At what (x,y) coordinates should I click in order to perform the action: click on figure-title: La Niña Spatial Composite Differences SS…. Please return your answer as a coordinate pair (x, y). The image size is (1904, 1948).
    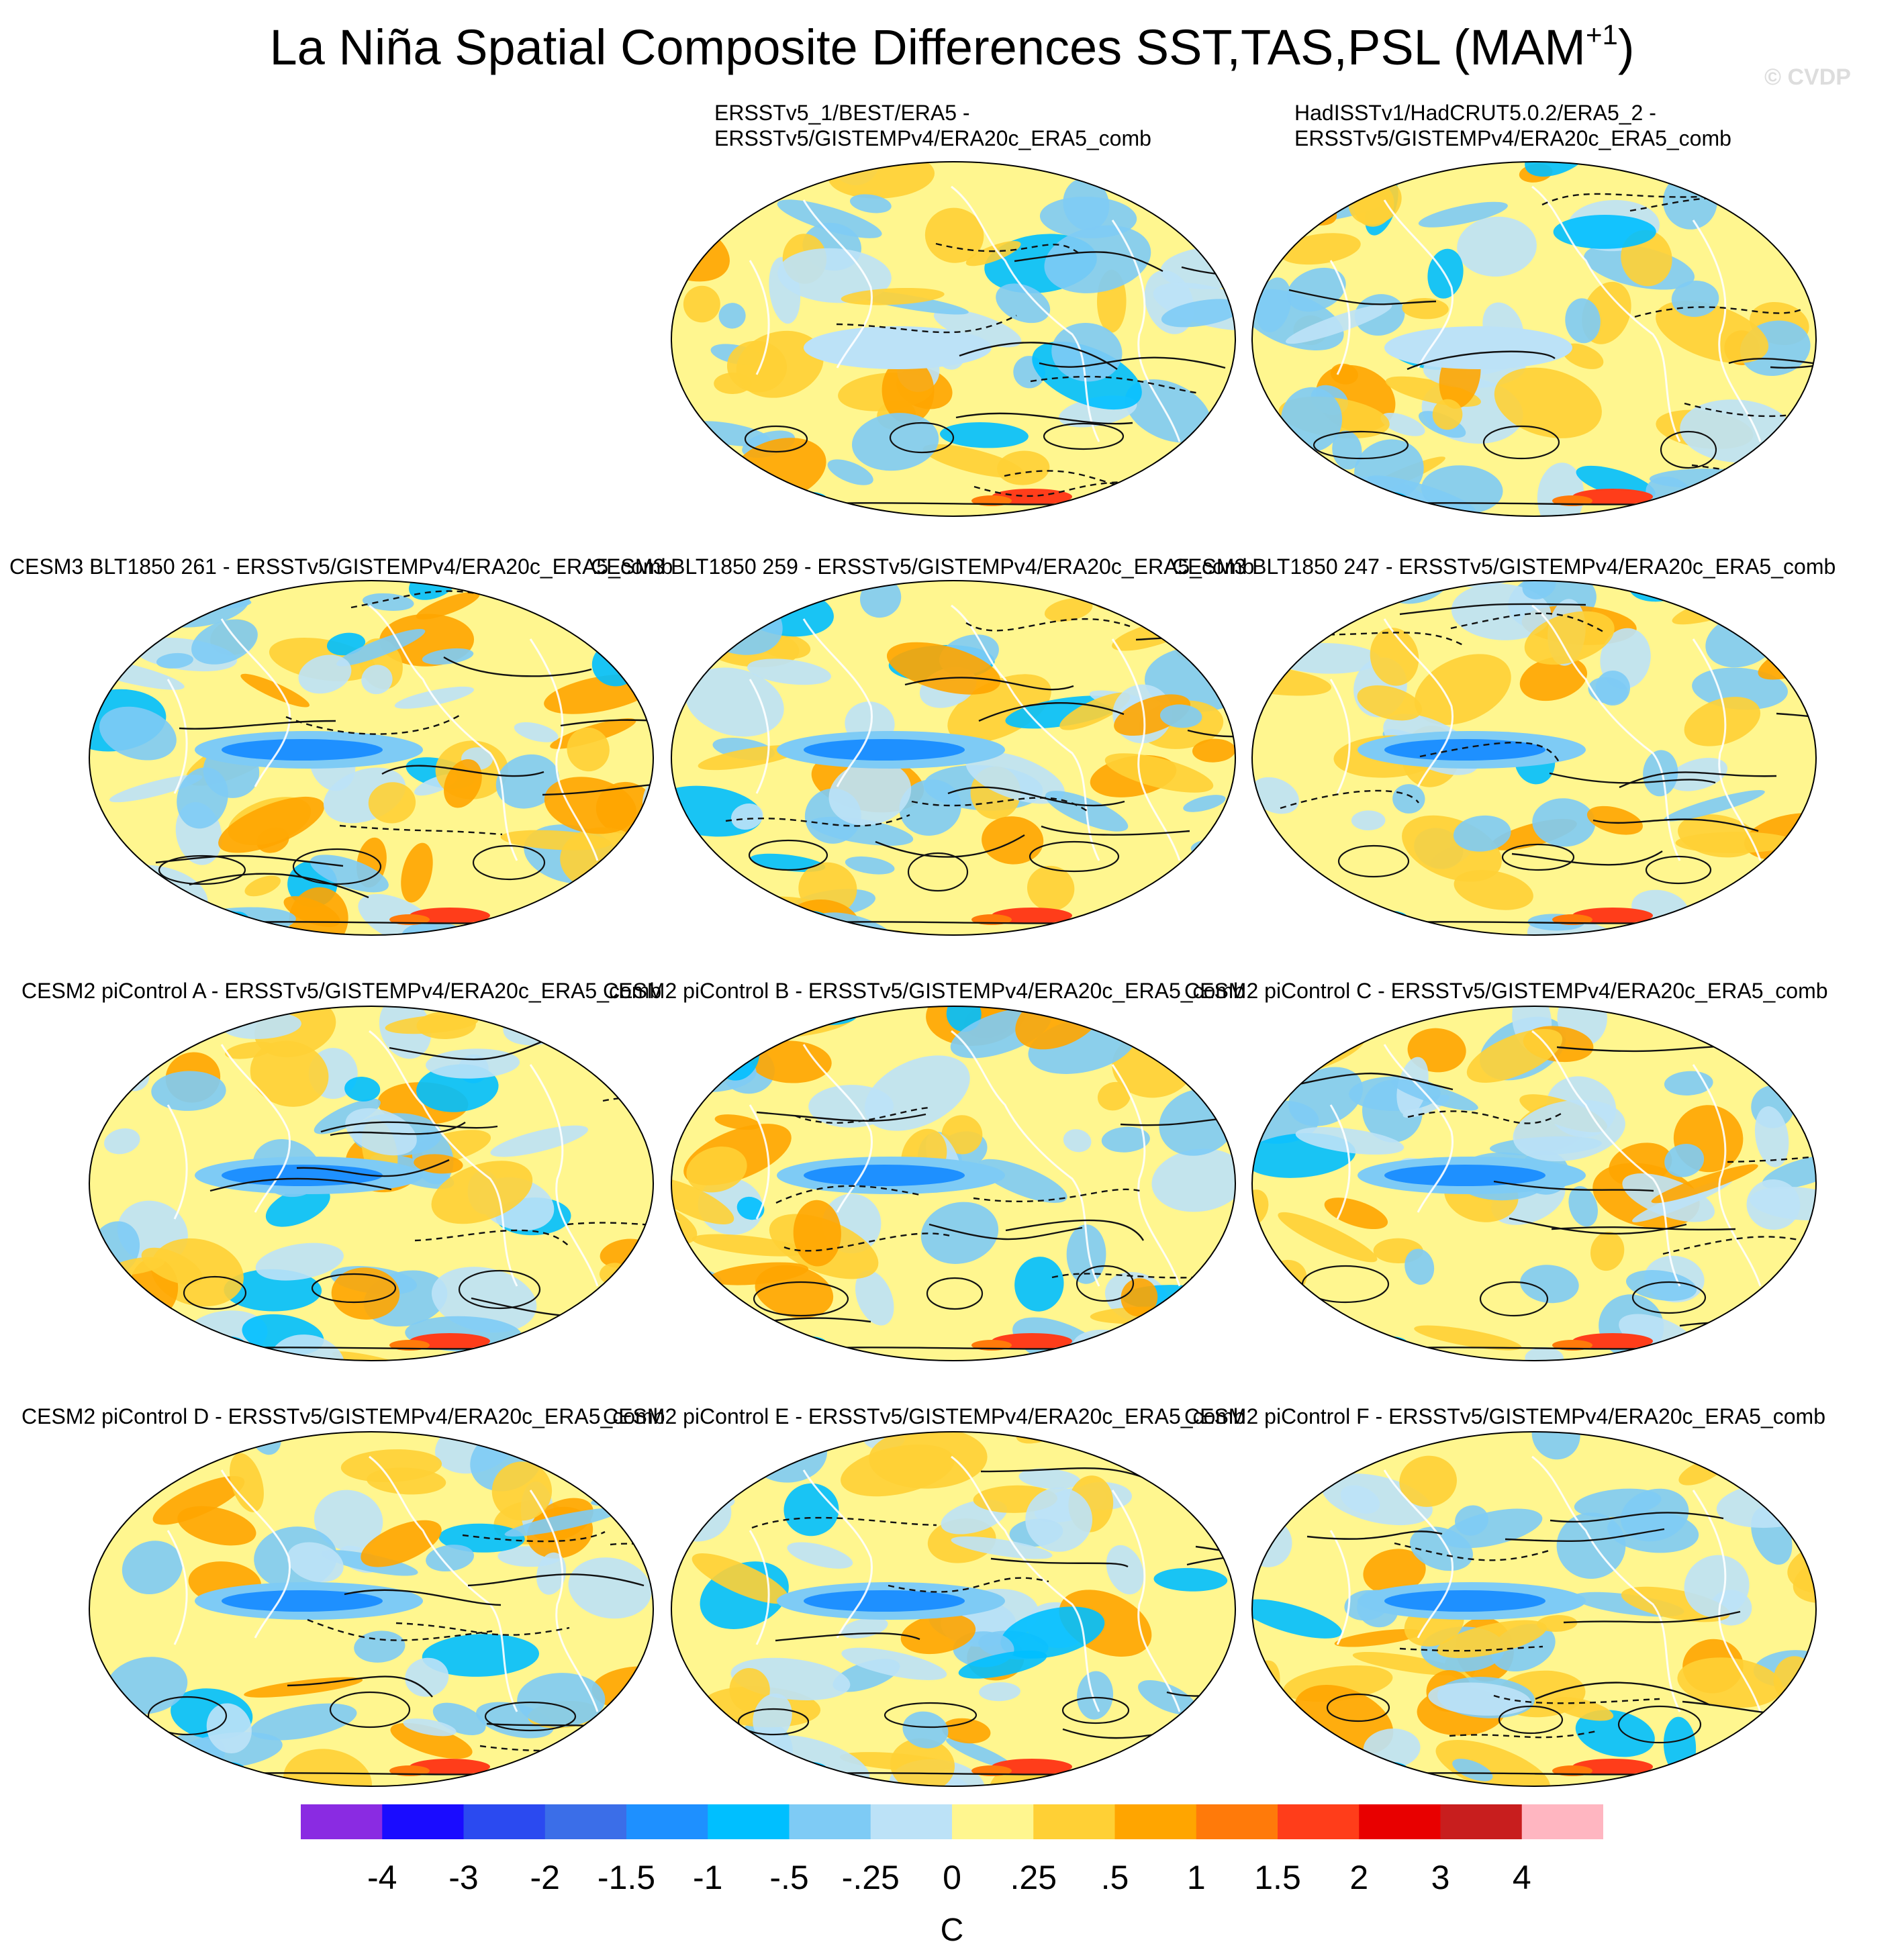
    Looking at the image, I should click on (952, 47).